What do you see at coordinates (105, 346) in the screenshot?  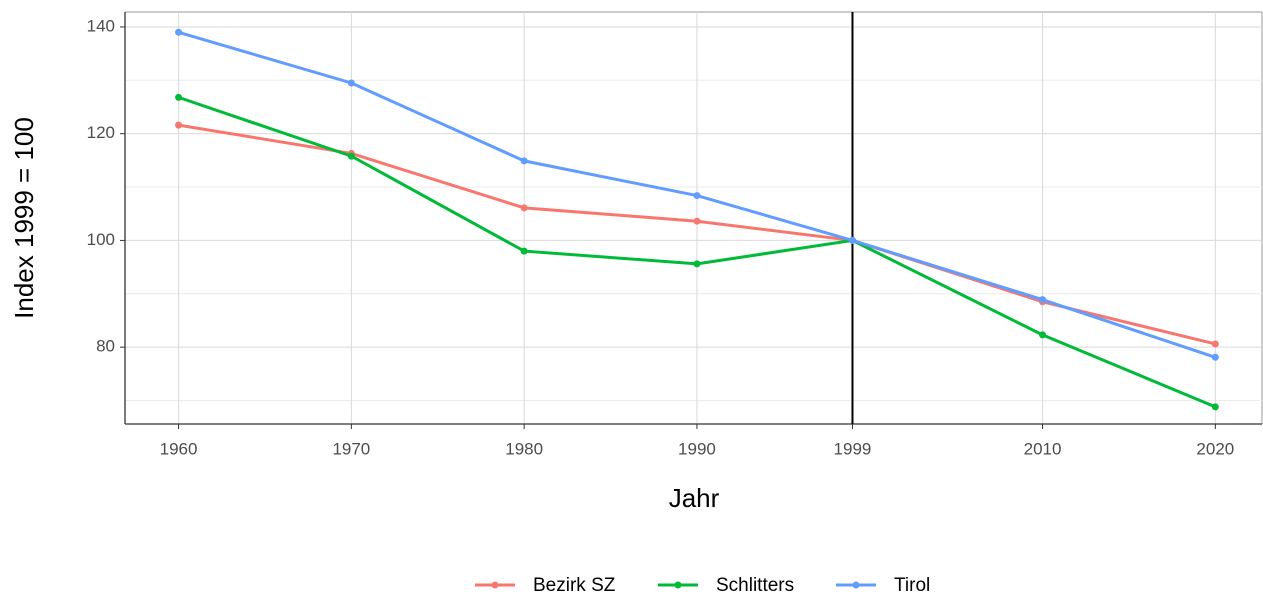 I see `y-tick-label: 80` at bounding box center [105, 346].